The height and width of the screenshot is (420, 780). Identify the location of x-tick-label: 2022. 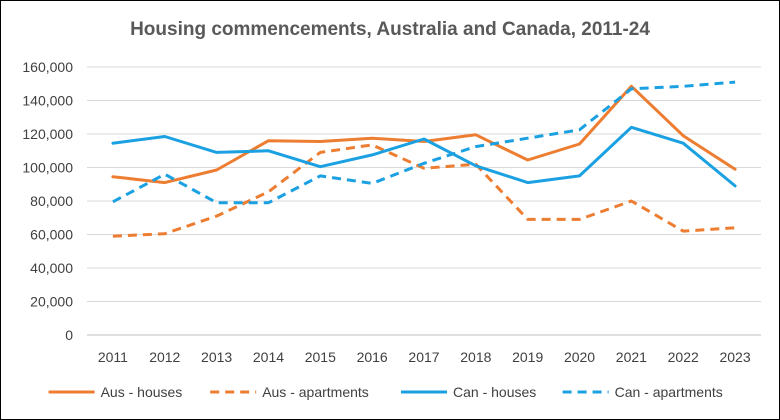
(683, 357).